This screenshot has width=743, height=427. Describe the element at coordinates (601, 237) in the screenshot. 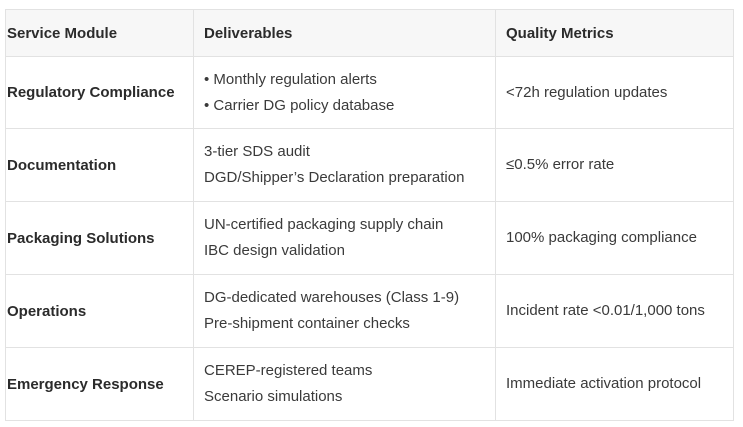

I see `quality-metric-text: 100% packaging compliance` at that location.